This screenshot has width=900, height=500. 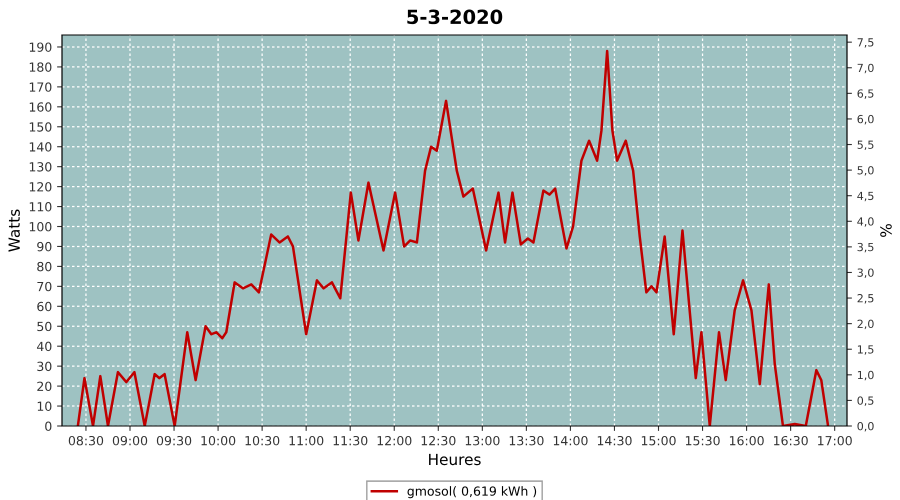 I want to click on y2-tick-label: 0,5, so click(x=865, y=401).